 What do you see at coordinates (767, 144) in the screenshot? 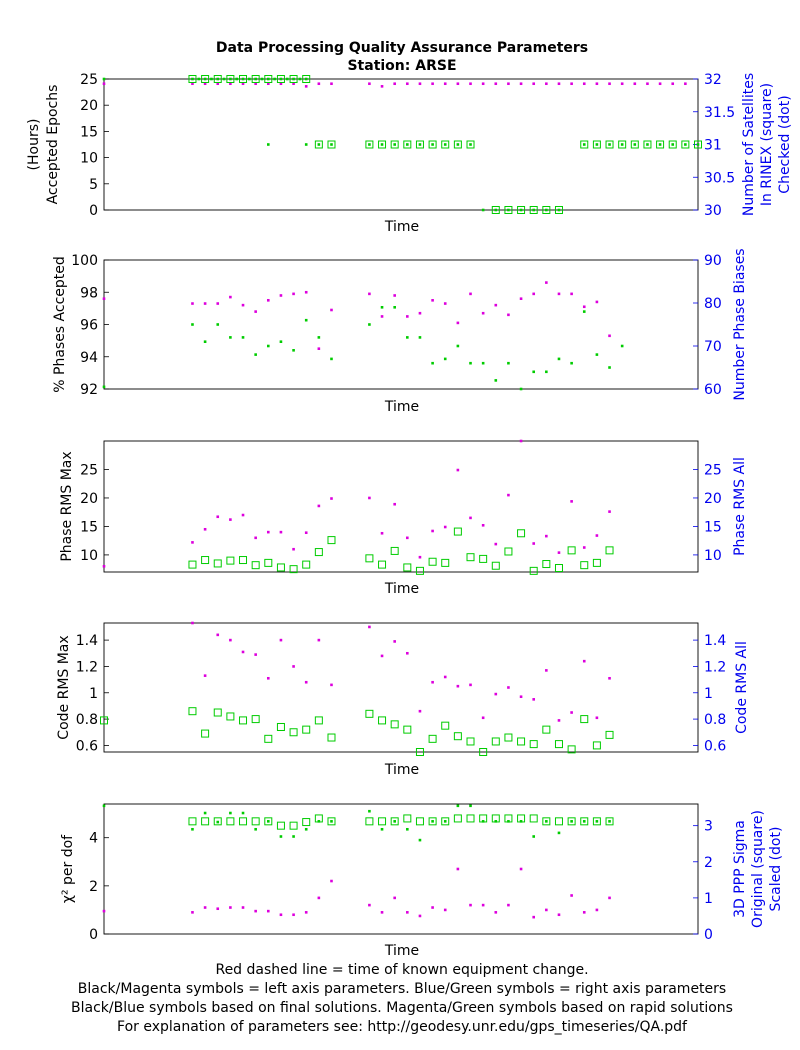
I see `right-axis-label: In RINEX (square)` at bounding box center [767, 144].